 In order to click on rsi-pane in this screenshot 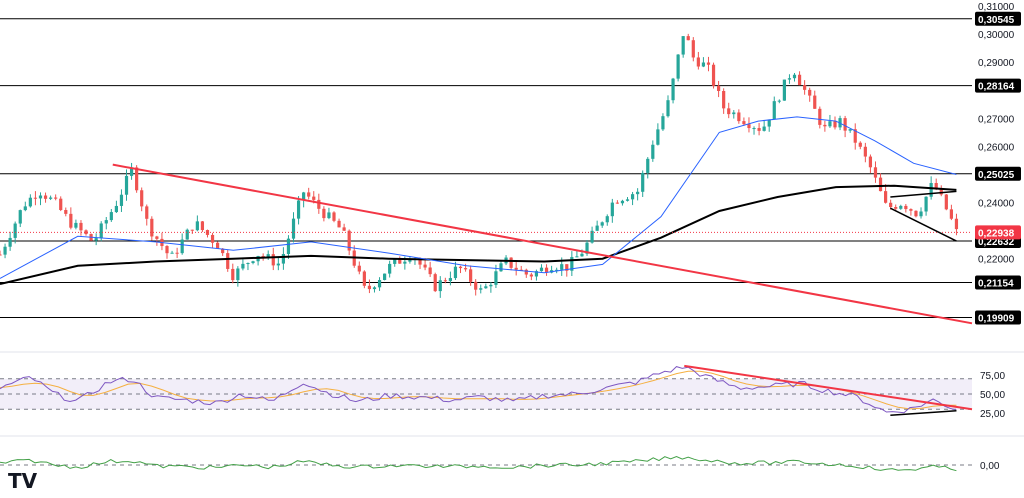, I will do `click(486, 390)`.